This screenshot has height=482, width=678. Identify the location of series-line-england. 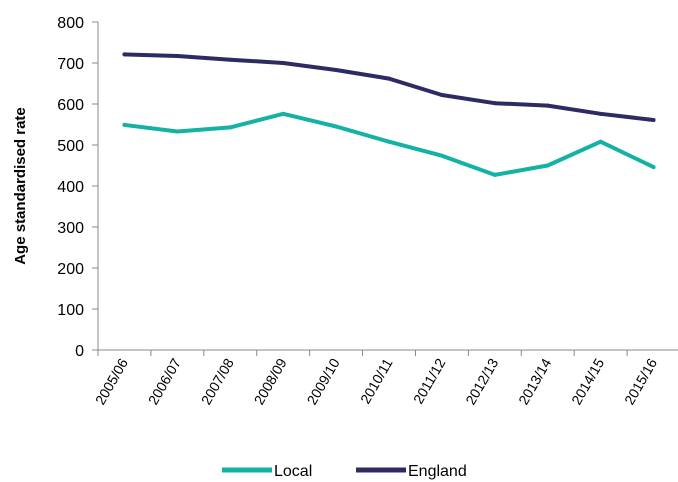
(389, 87).